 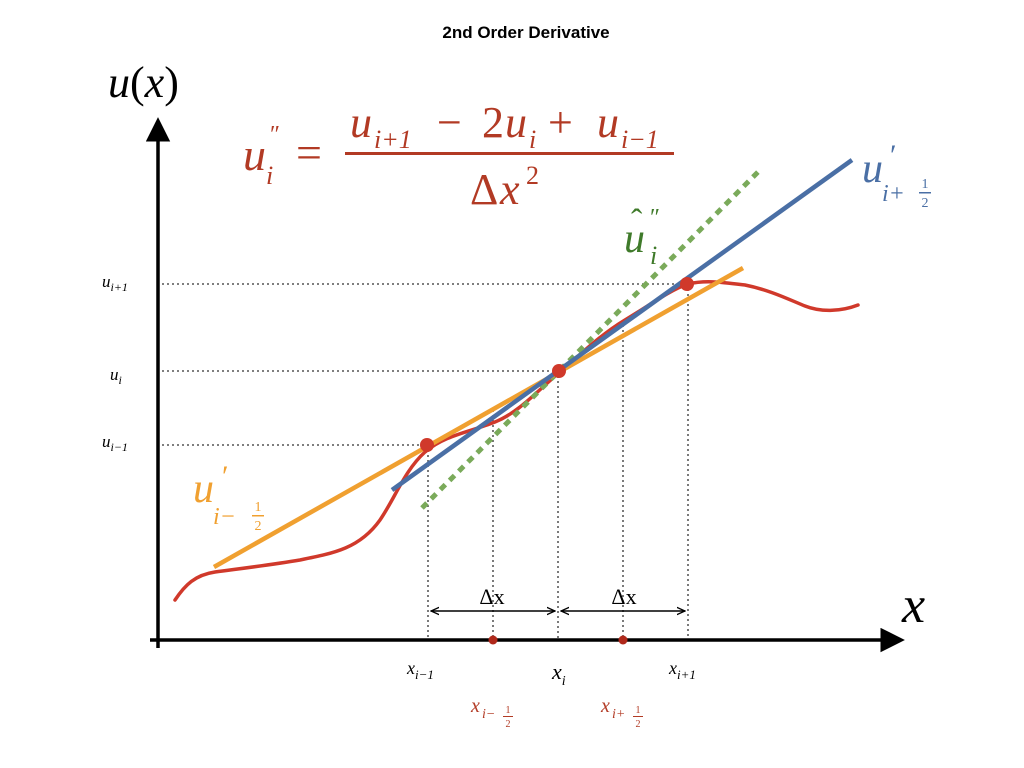 What do you see at coordinates (682, 670) in the screenshot?
I see `x-tick-x-ip1: xi+1` at bounding box center [682, 670].